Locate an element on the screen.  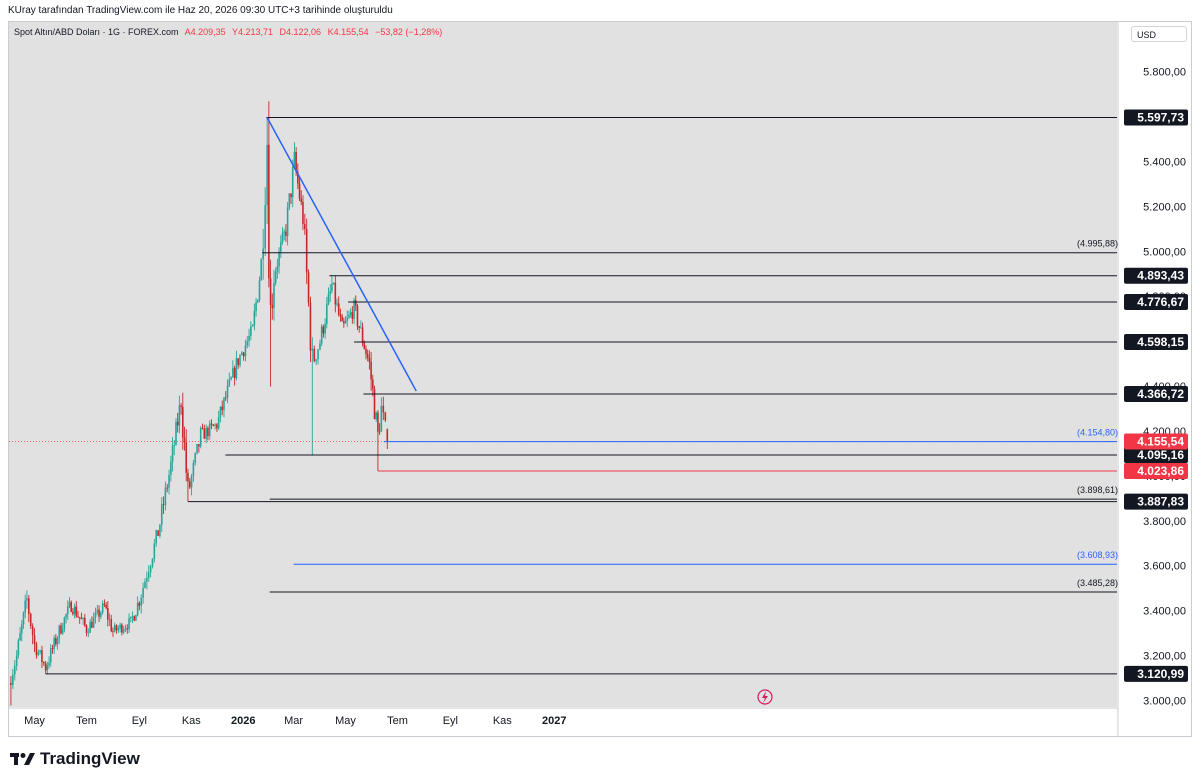
x-tick-label: 2027 is located at coordinates (554, 721).